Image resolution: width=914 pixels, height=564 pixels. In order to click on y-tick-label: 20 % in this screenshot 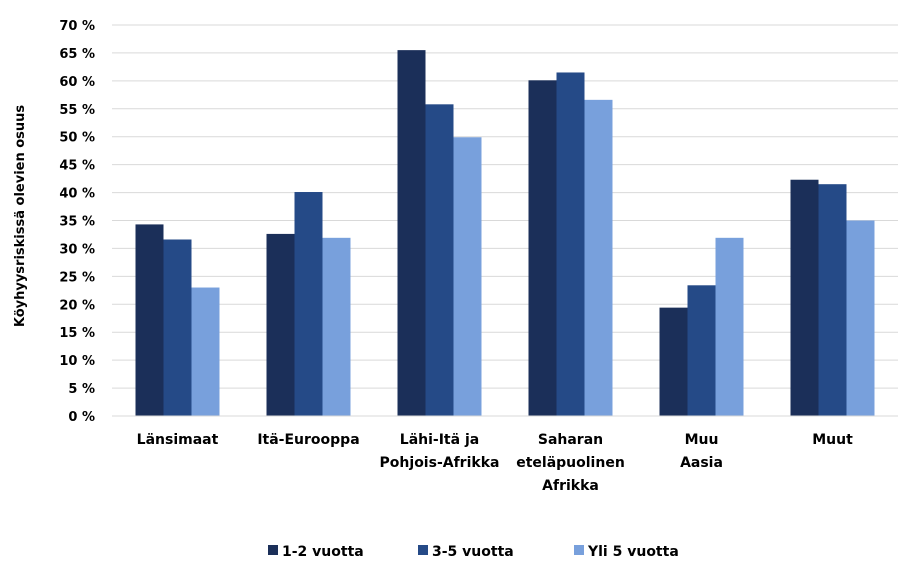, I will do `click(77, 305)`.